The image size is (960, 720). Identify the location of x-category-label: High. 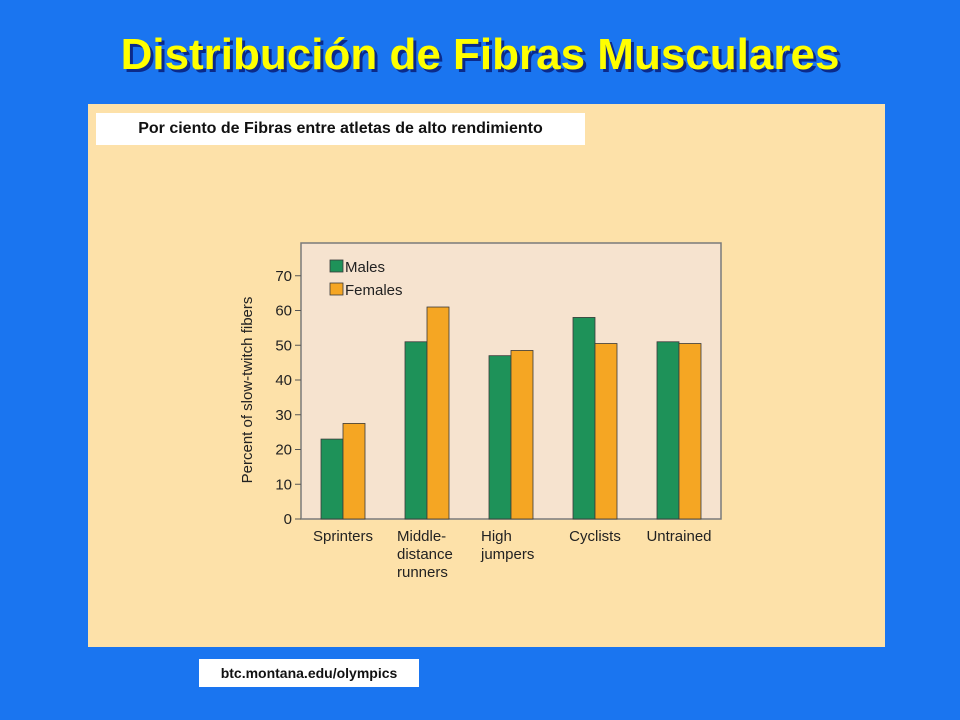
(496, 536).